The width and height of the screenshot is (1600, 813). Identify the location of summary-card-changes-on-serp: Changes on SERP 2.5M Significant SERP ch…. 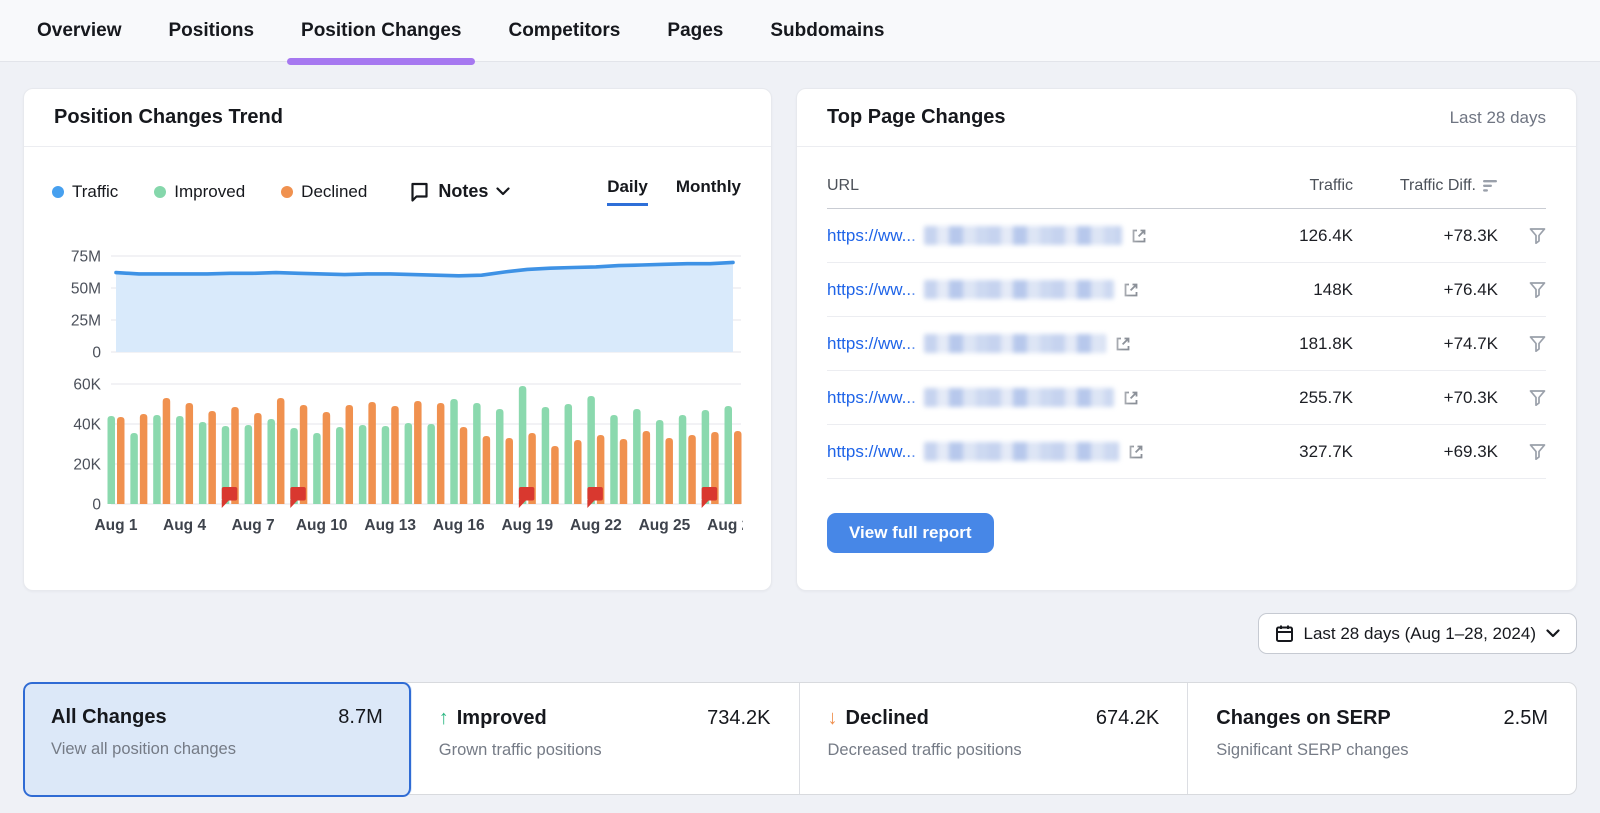
(1382, 738).